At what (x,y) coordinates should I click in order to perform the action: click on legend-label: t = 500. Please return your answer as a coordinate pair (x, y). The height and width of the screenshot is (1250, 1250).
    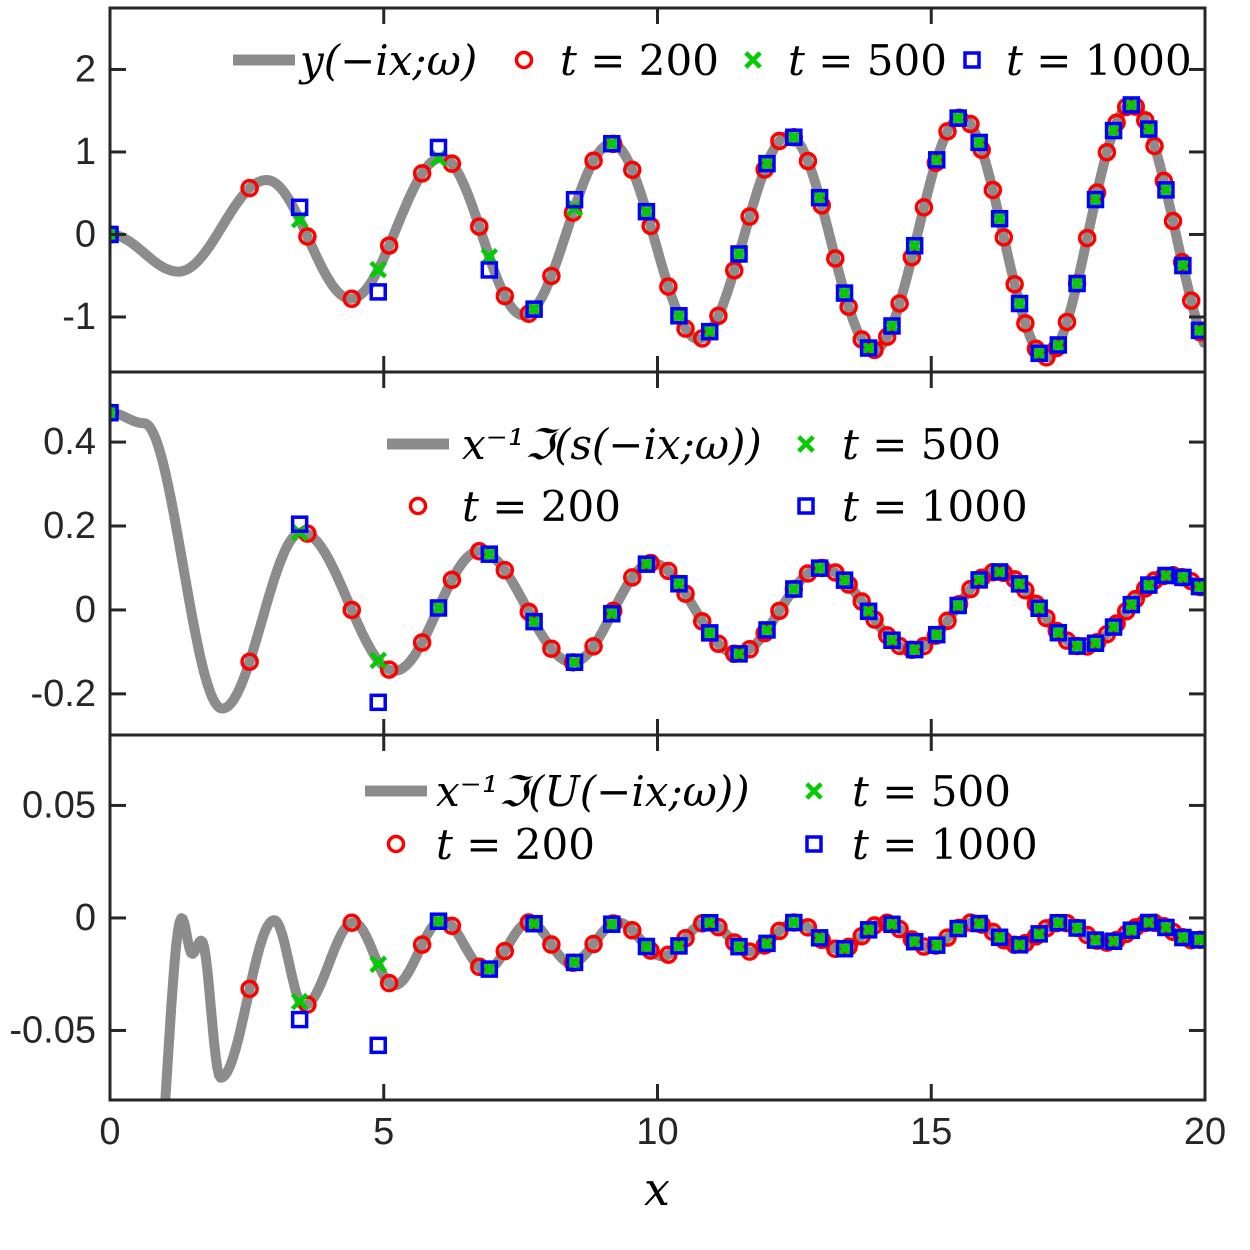
    Looking at the image, I should click on (921, 444).